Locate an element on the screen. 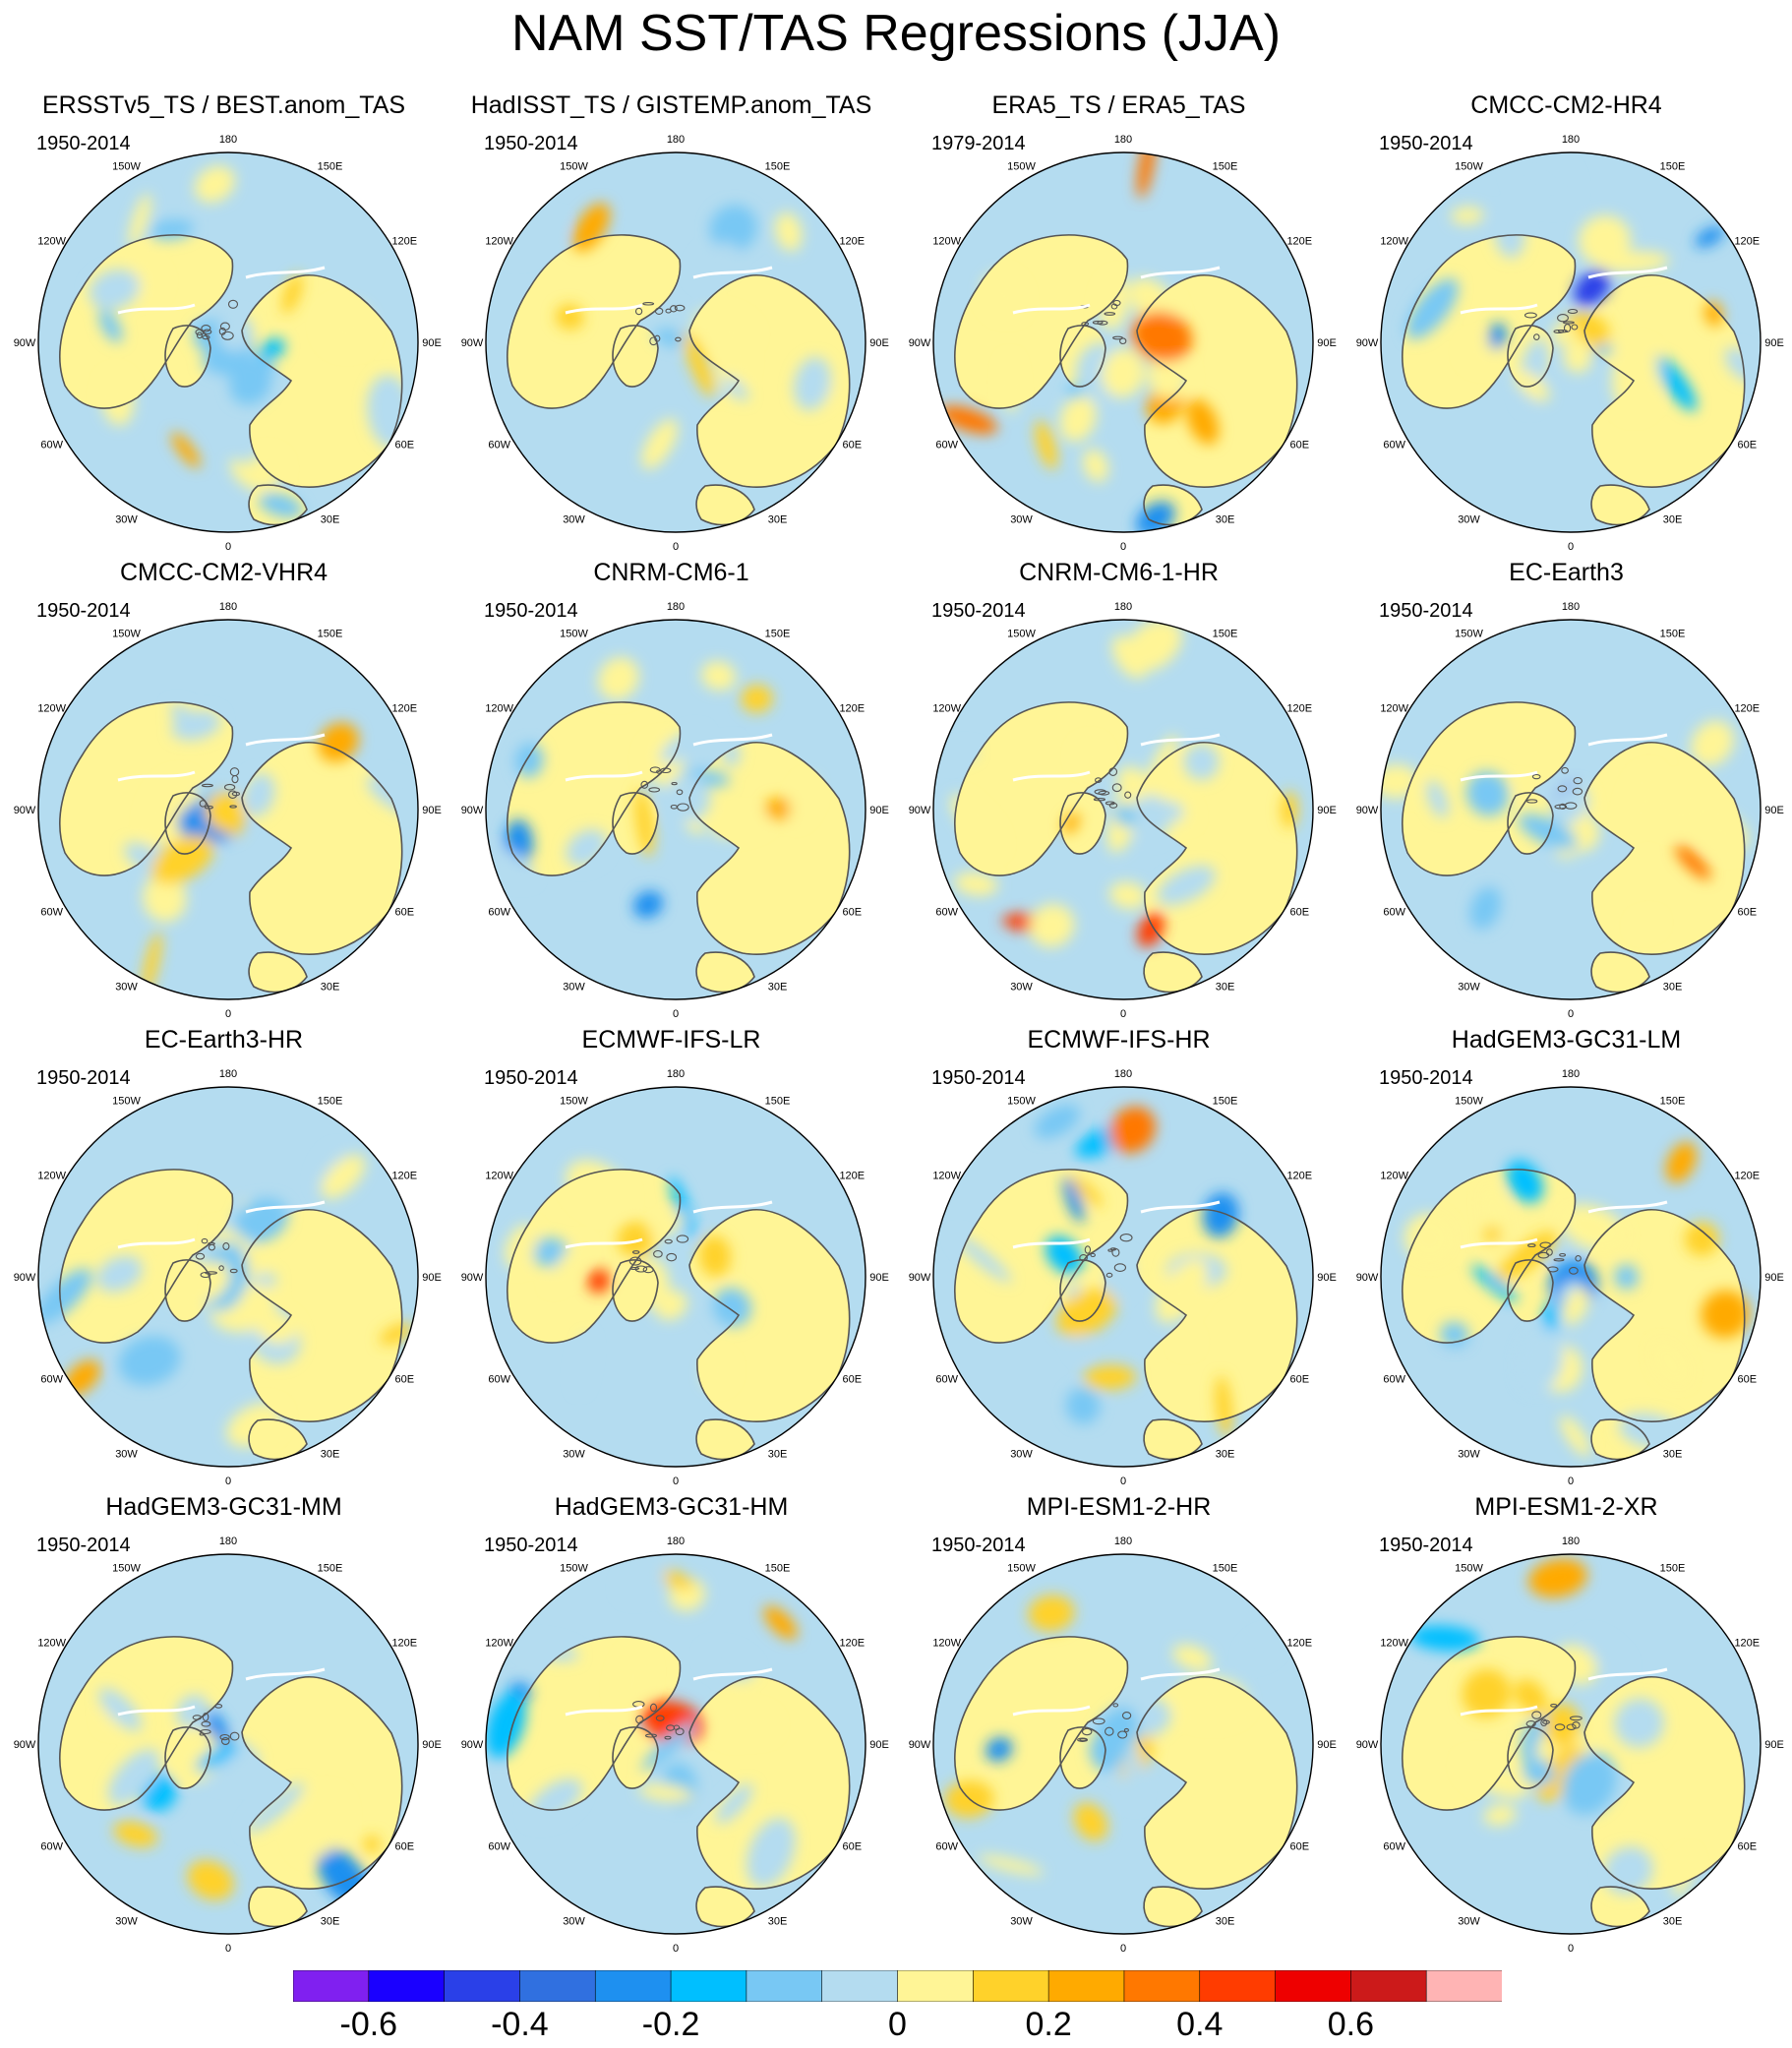  panel-title: CMCC-CM2-HR4 is located at coordinates (1566, 105).